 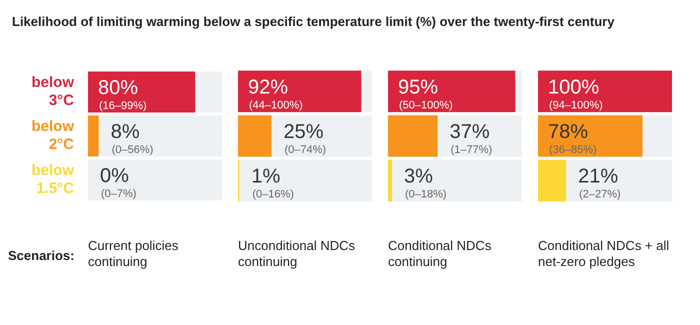 What do you see at coordinates (572, 138) in the screenshot?
I see `data-label: 78% (36–85%)` at bounding box center [572, 138].